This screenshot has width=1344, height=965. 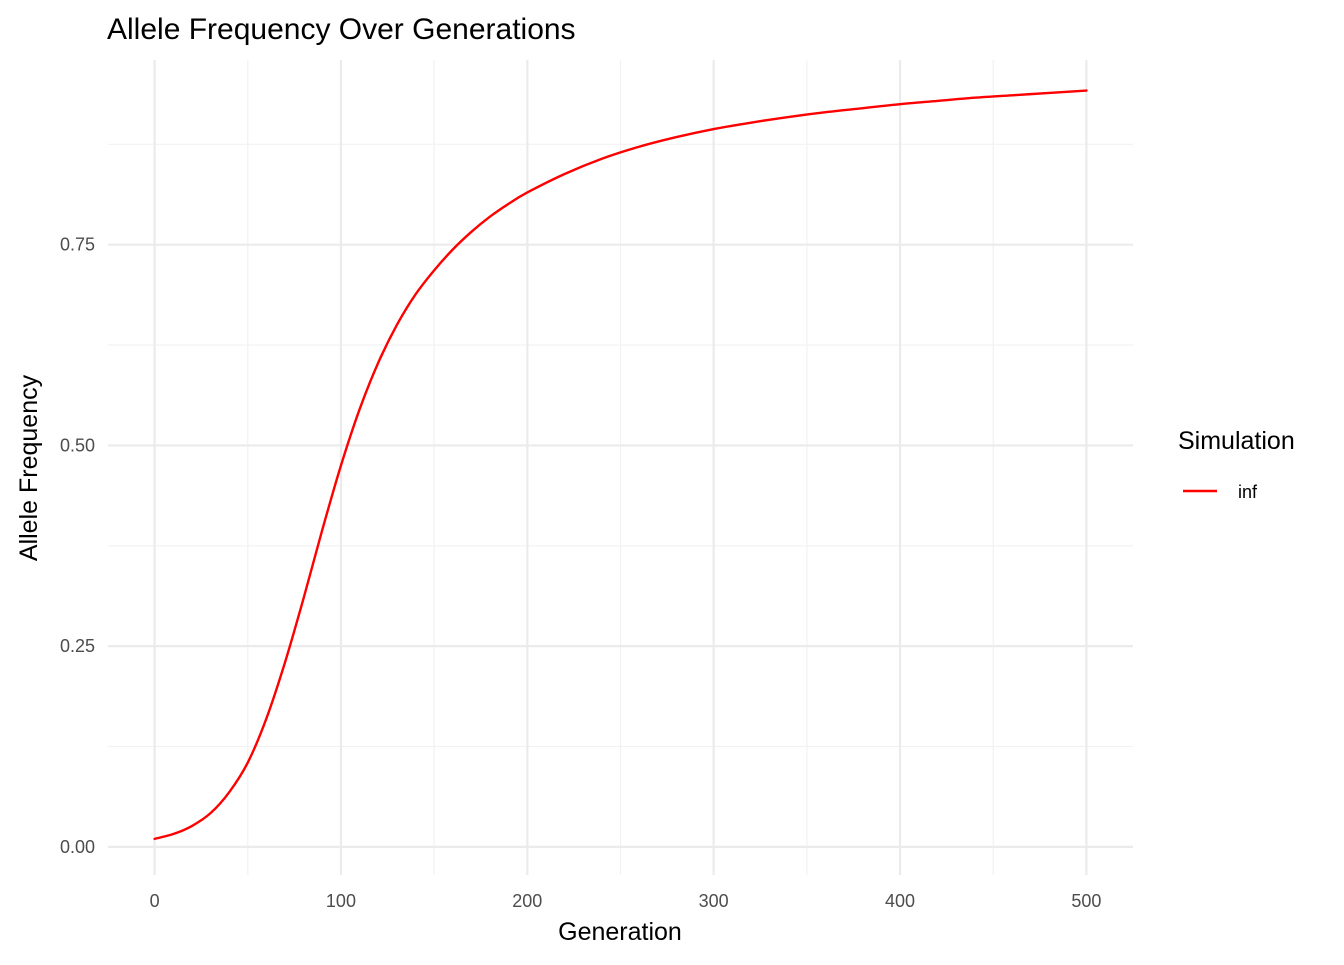 What do you see at coordinates (1236, 464) in the screenshot?
I see `legend: Simulation inf` at bounding box center [1236, 464].